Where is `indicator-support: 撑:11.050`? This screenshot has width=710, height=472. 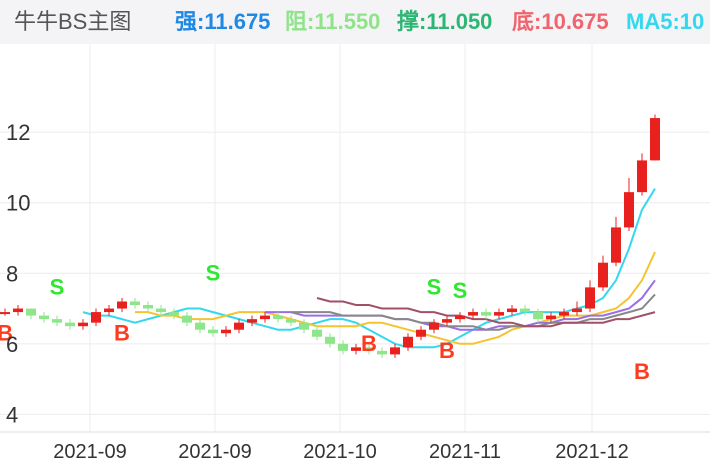 indicator-support: 撑:11.050 is located at coordinates (445, 21).